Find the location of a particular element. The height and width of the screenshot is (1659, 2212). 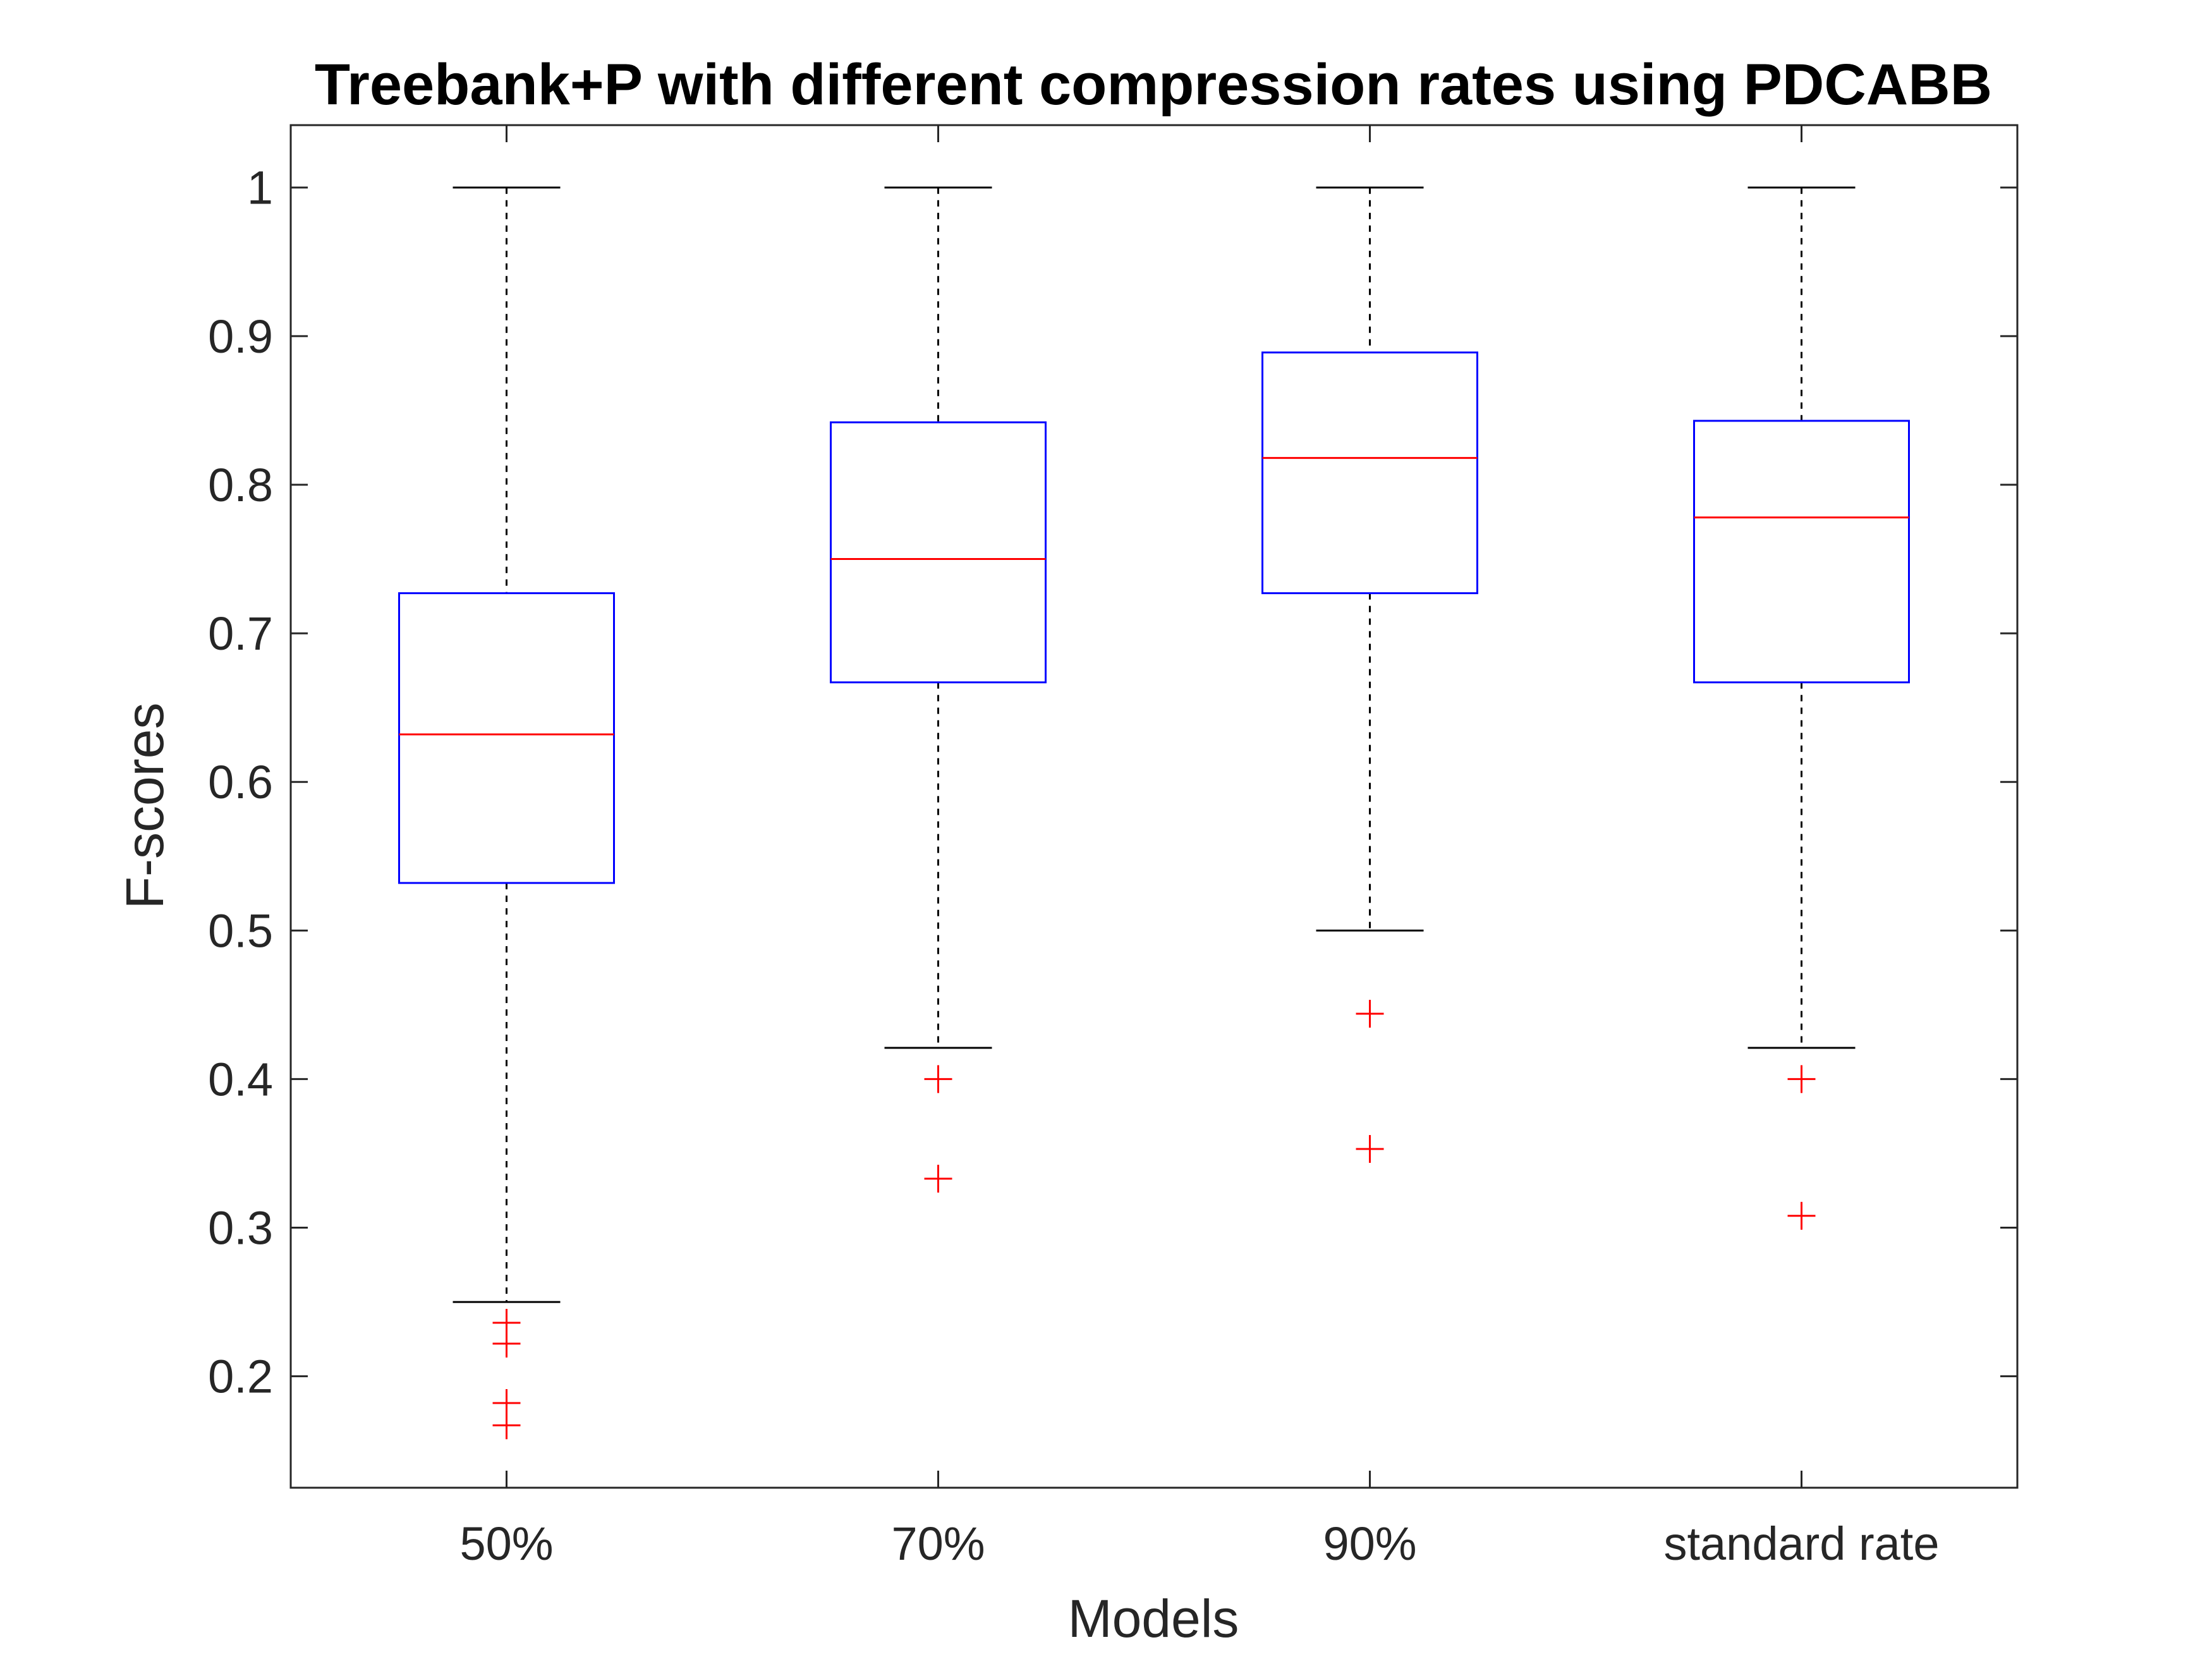

x-axis-label: Models is located at coordinates (1153, 1618).